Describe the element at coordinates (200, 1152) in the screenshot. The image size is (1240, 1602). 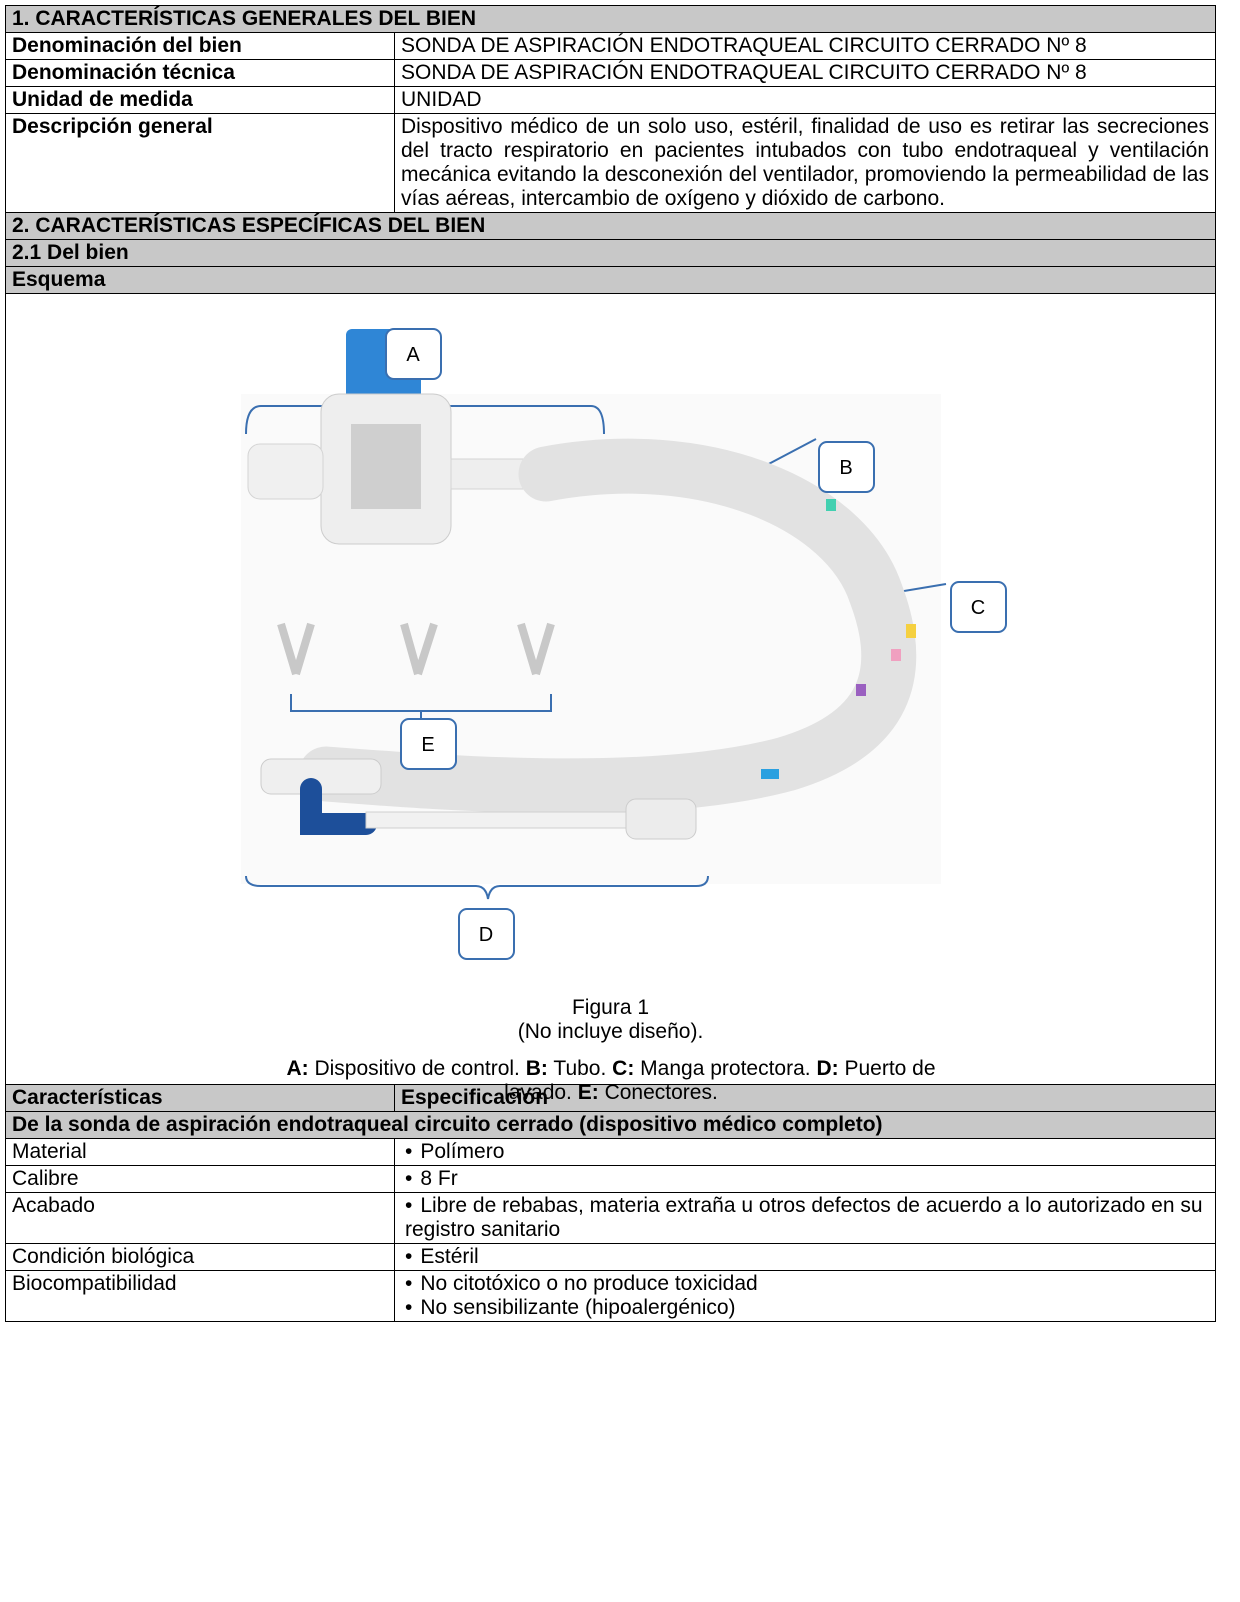
I see `spec-label: Material` at that location.